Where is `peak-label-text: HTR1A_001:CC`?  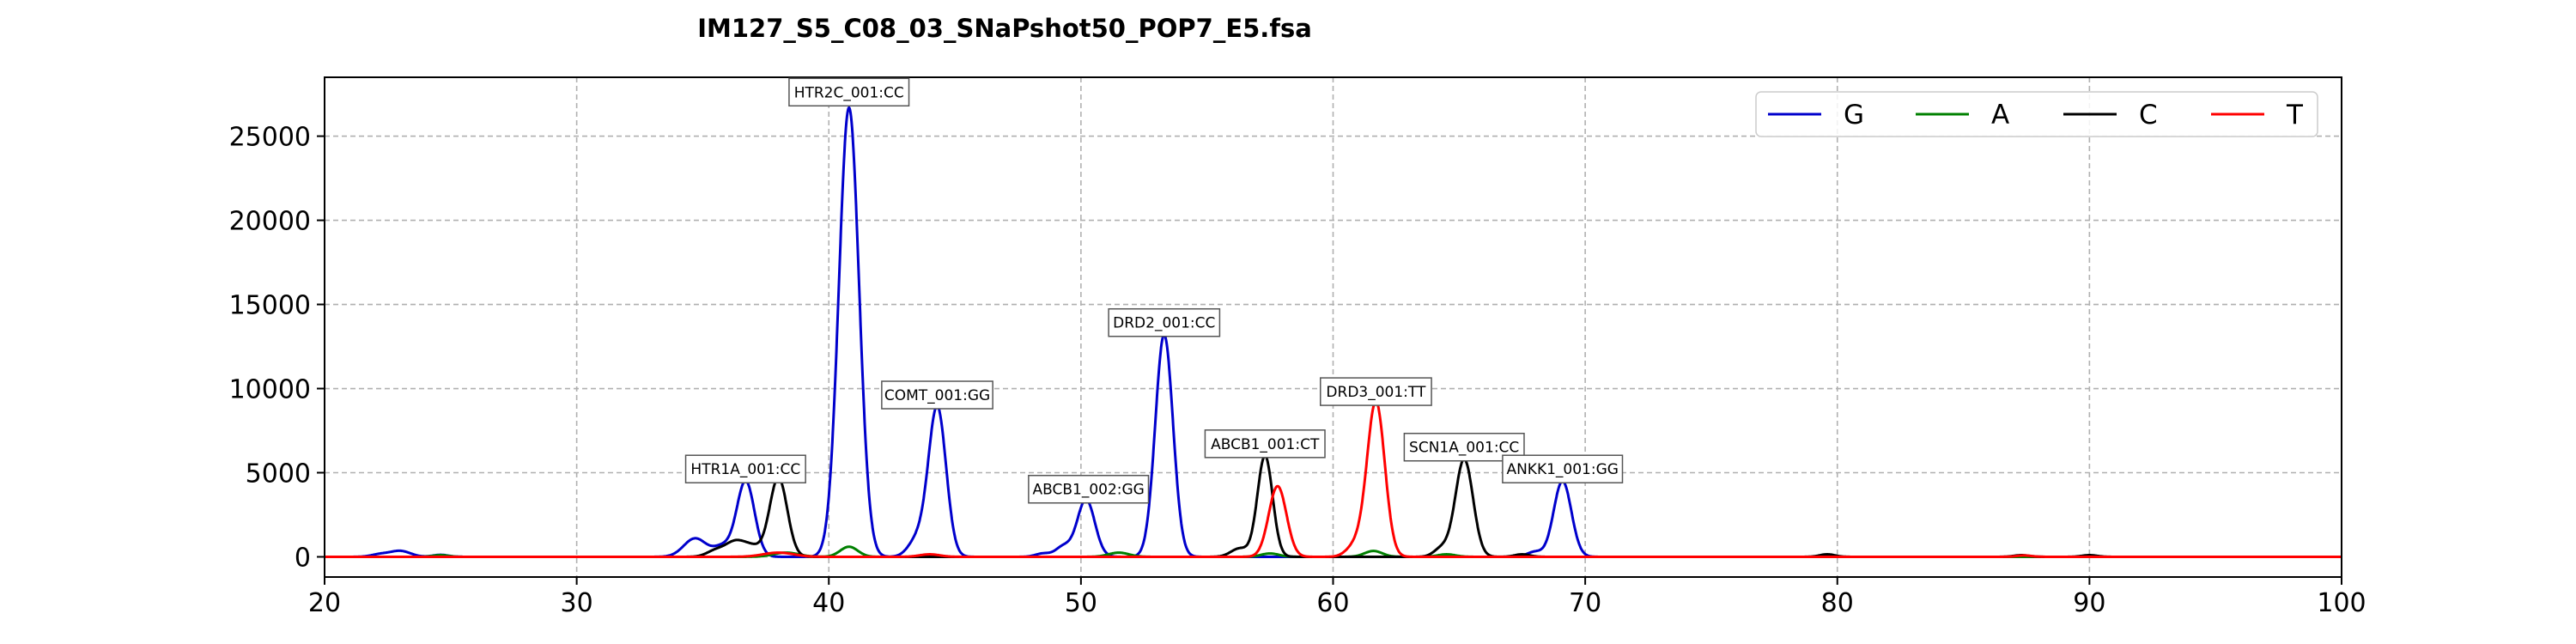 peak-label-text: HTR1A_001:CC is located at coordinates (745, 470).